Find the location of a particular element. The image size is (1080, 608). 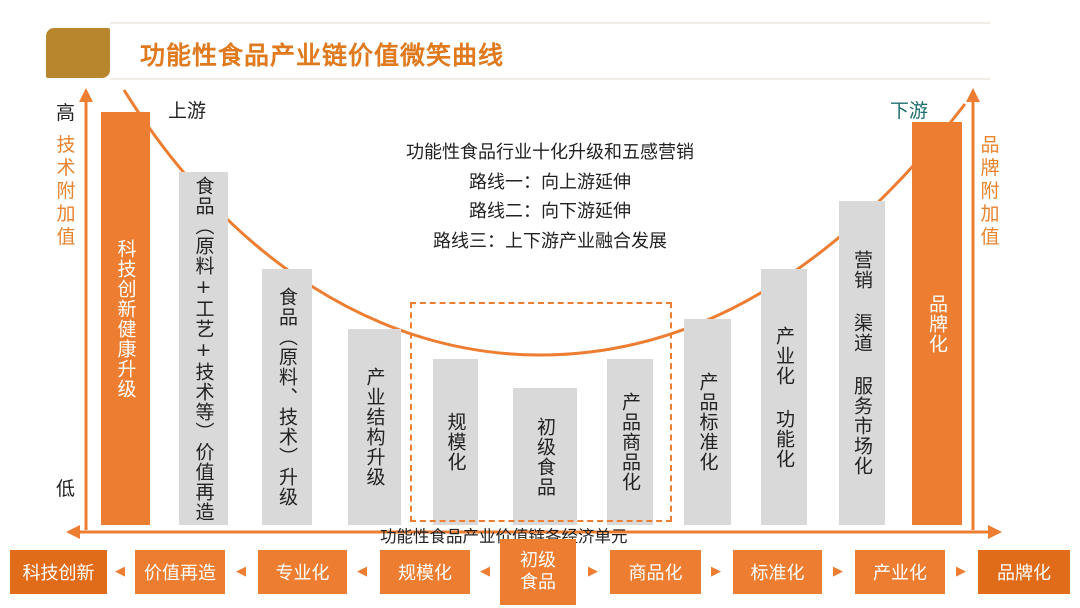

bar-label: 科技创新健康升级 is located at coordinates (125, 318).